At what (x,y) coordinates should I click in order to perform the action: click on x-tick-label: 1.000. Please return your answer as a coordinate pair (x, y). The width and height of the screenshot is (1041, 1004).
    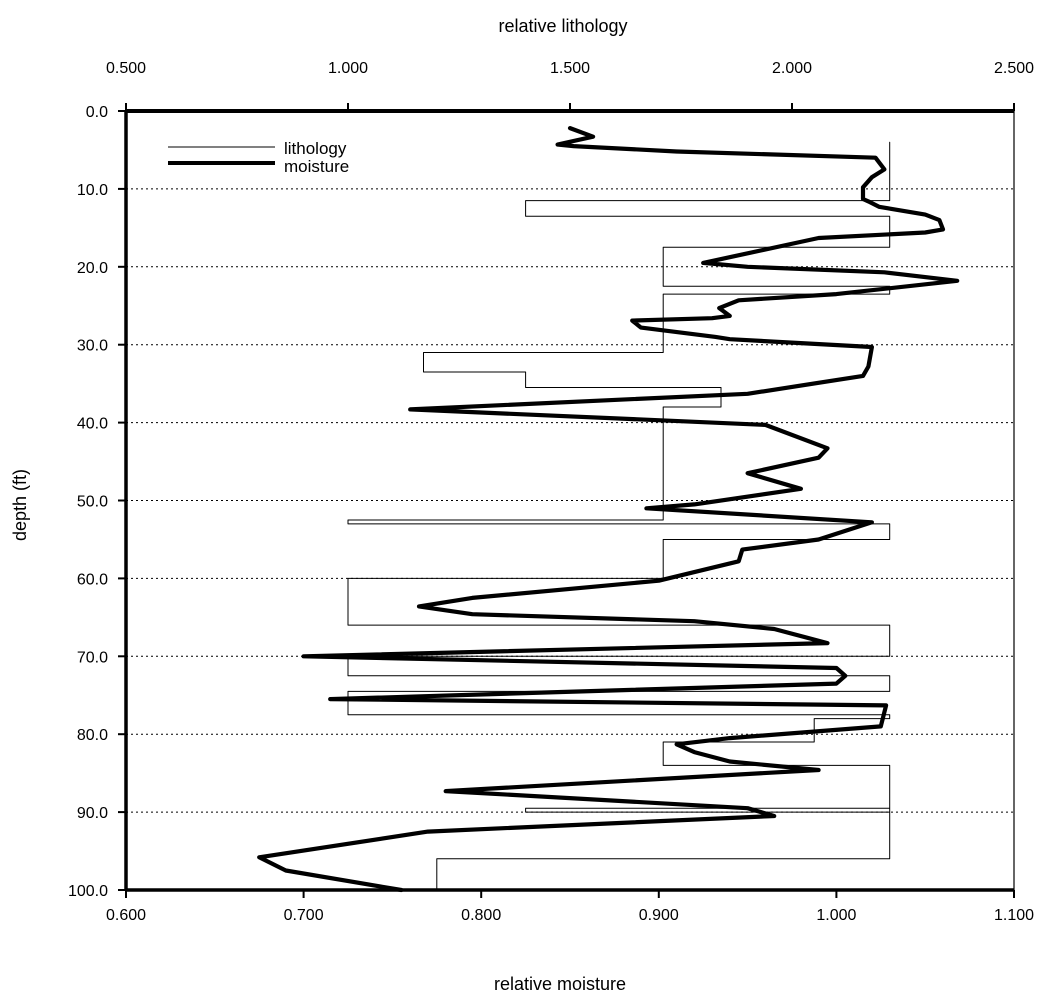
    Looking at the image, I should click on (836, 915).